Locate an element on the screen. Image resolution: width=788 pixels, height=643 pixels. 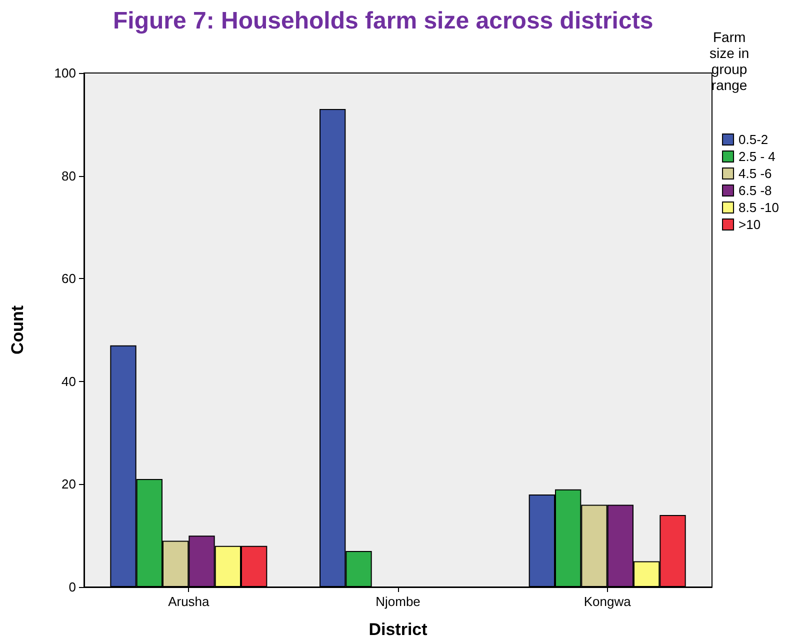
y-tick-label: 60 is located at coordinates (69, 278).